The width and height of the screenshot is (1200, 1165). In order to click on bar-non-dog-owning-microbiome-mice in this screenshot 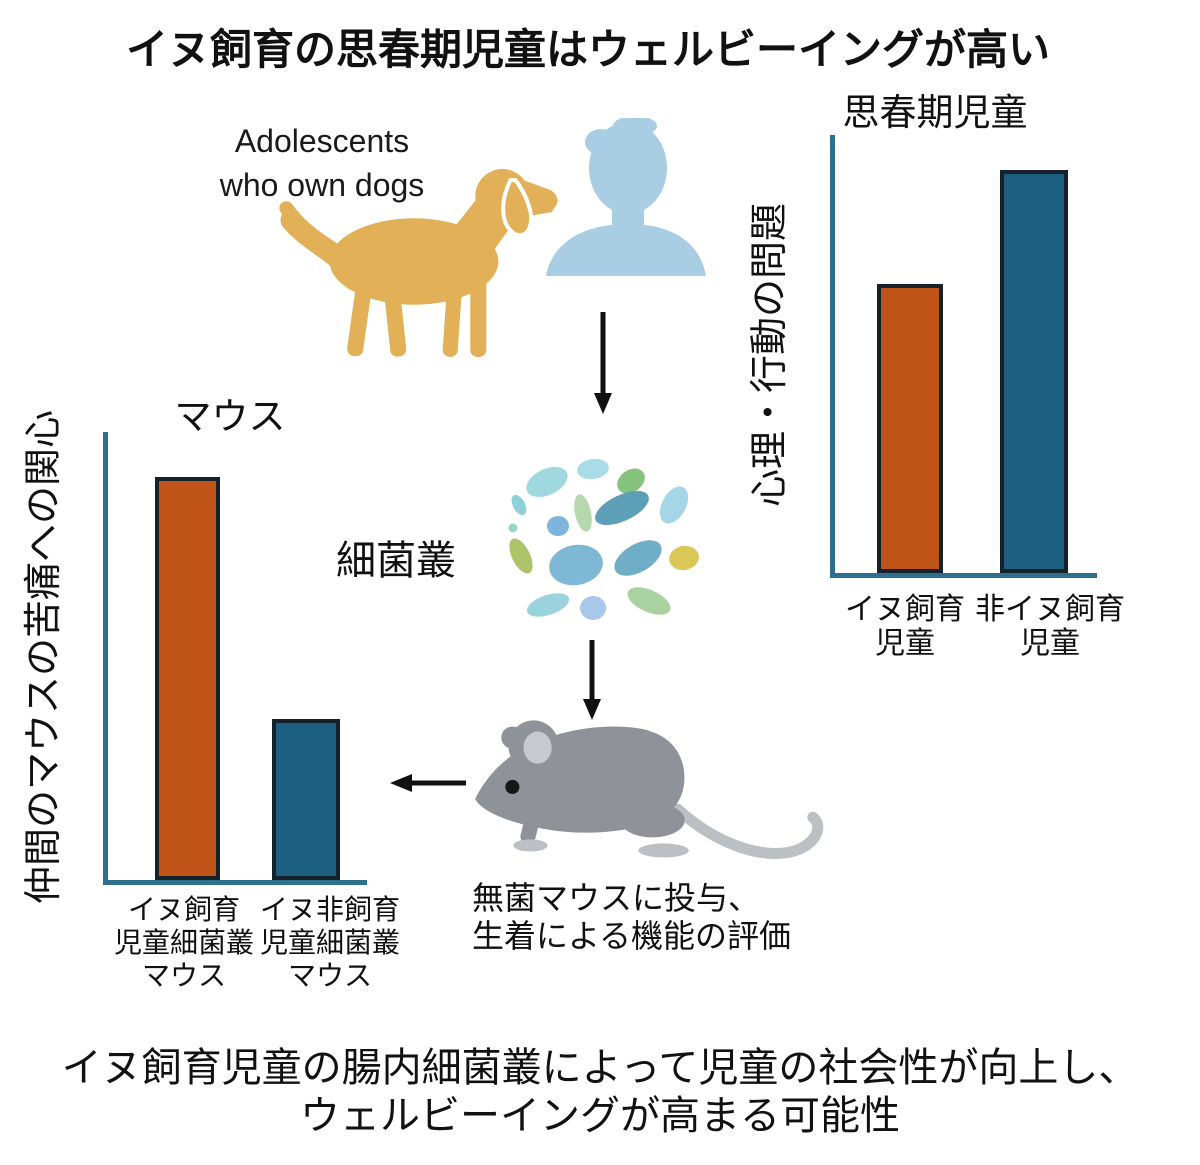, I will do `click(306, 799)`.